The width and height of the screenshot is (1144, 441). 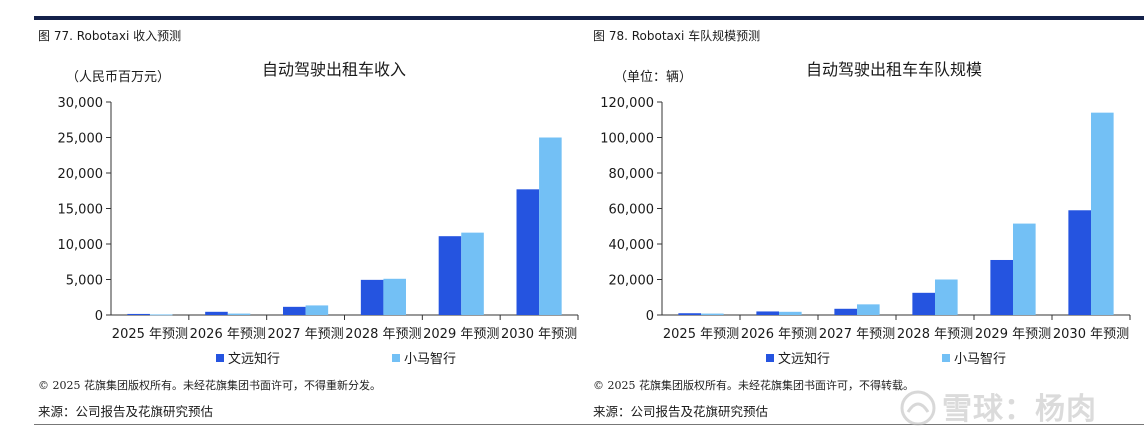 What do you see at coordinates (589, 424) in the screenshot?
I see `bottom-rule` at bounding box center [589, 424].